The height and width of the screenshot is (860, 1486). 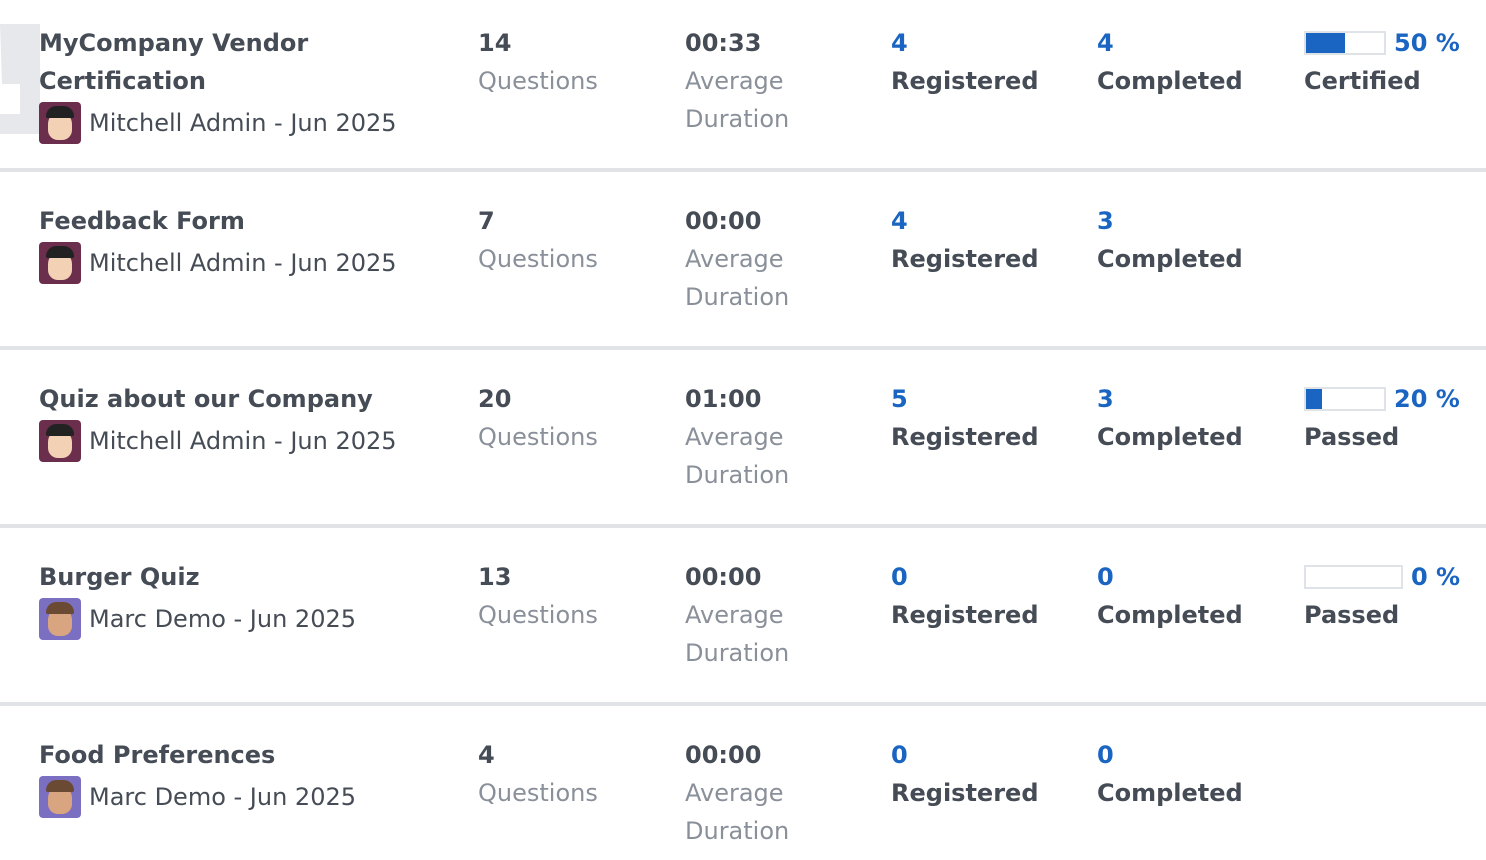 What do you see at coordinates (737, 437) in the screenshot?
I see `average-duration: 01:00 Average Duration` at bounding box center [737, 437].